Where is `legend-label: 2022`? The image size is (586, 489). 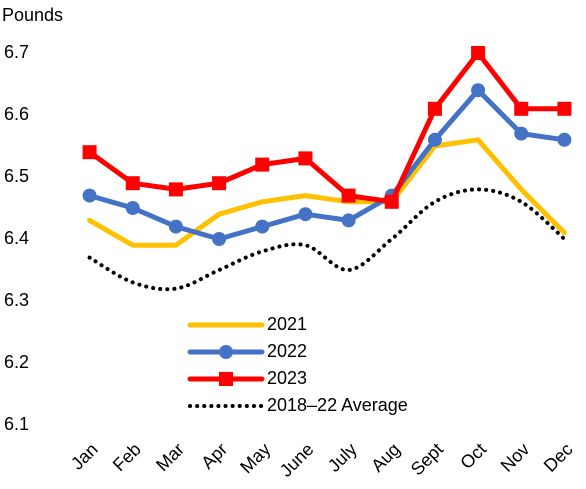
legend-label: 2022 is located at coordinates (287, 351).